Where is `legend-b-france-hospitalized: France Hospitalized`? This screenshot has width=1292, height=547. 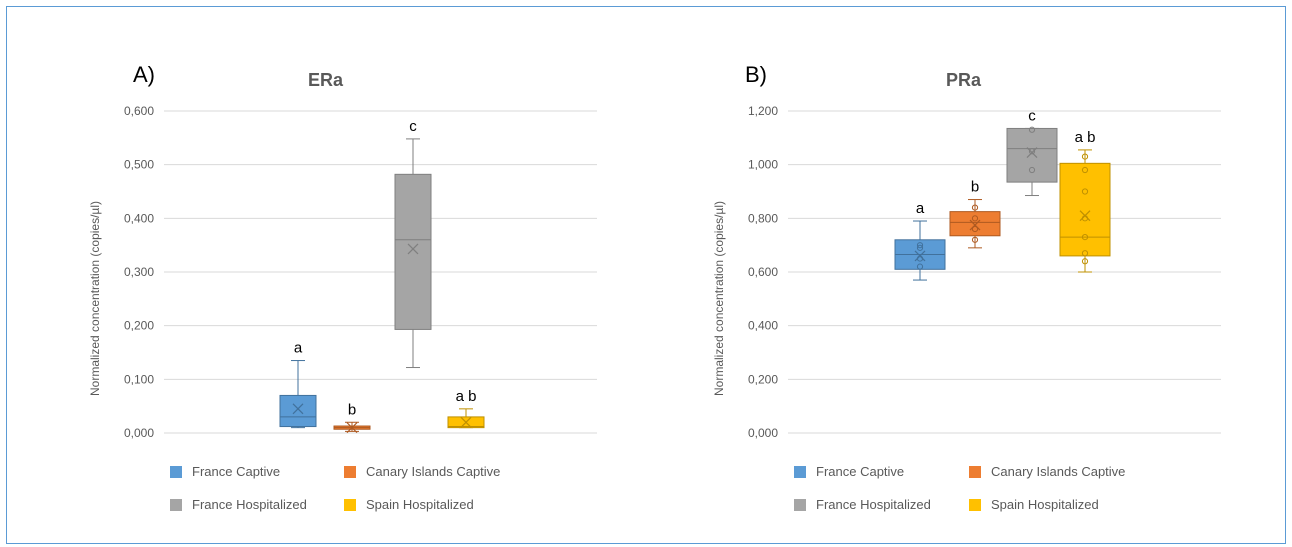
legend-b-france-hospitalized: France Hospitalized is located at coordinates (862, 504).